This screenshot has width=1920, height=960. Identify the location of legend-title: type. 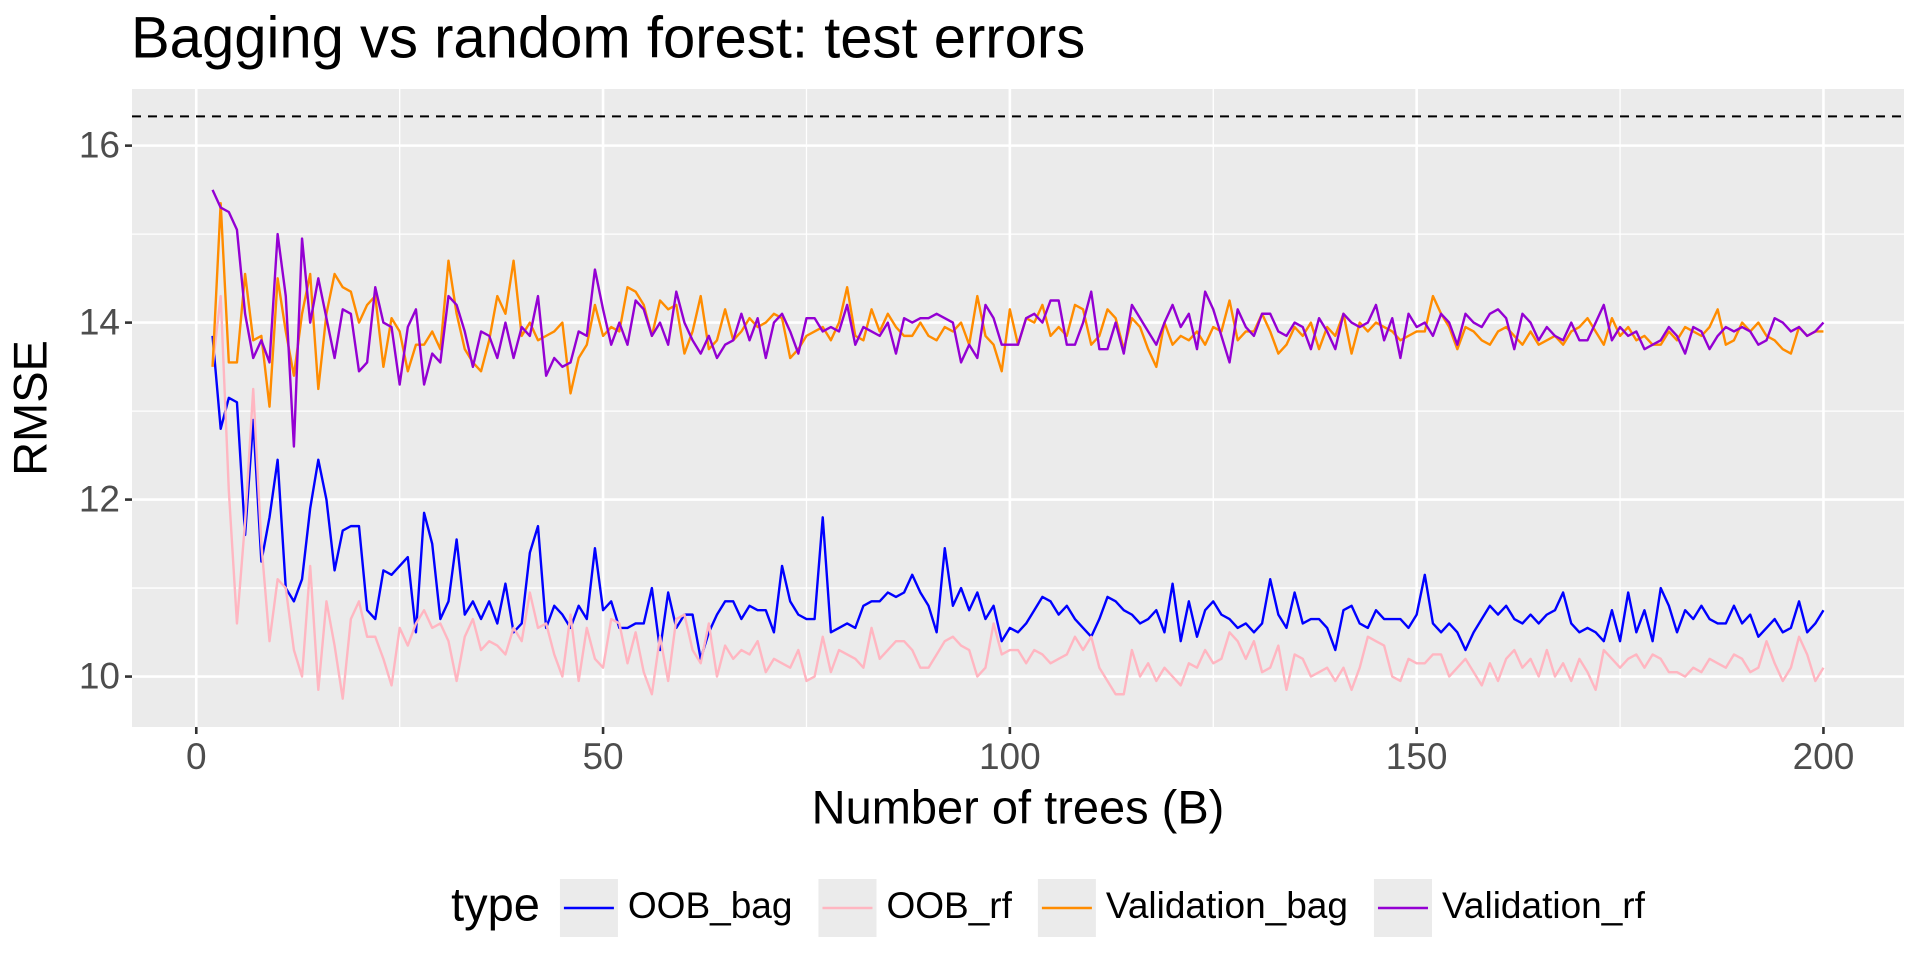
(495, 903).